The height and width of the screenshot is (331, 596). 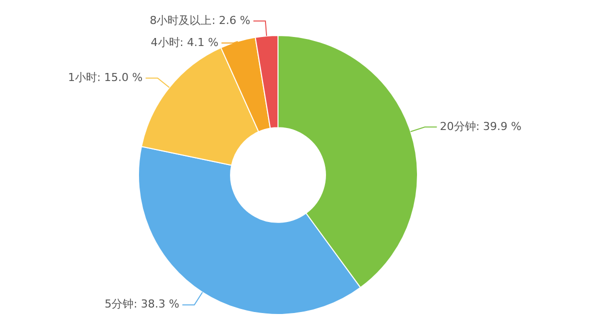 I want to click on slice-label: 8小时及以上: 2.6 %, so click(x=200, y=20).